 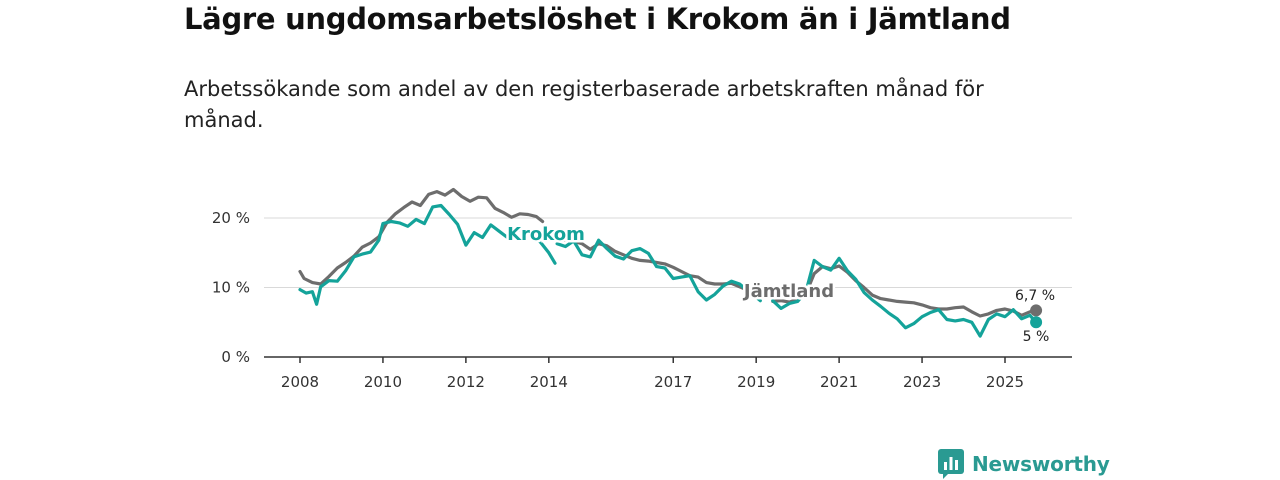 What do you see at coordinates (756, 382) in the screenshot?
I see `x-tick-label: 2019` at bounding box center [756, 382].